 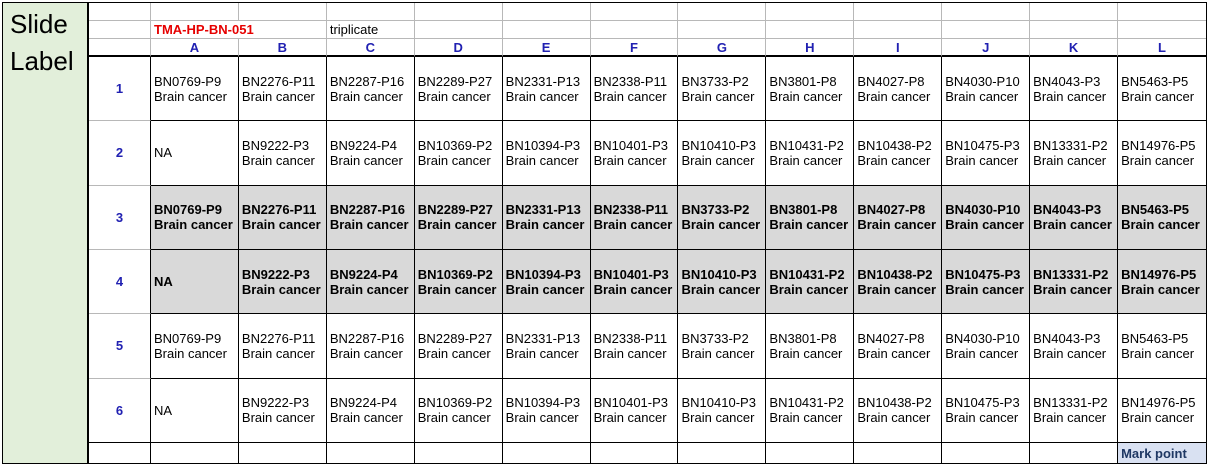 I want to click on row-number-4: 4, so click(x=120, y=282).